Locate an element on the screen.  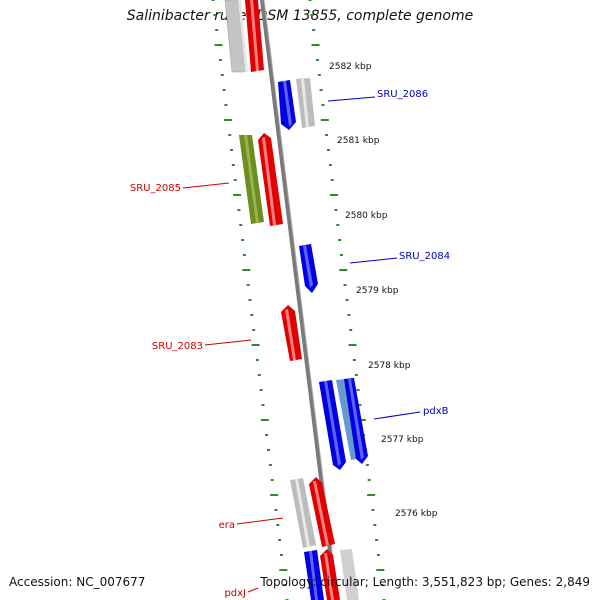
leader-sru-2086 is located at coordinates (351, 99).